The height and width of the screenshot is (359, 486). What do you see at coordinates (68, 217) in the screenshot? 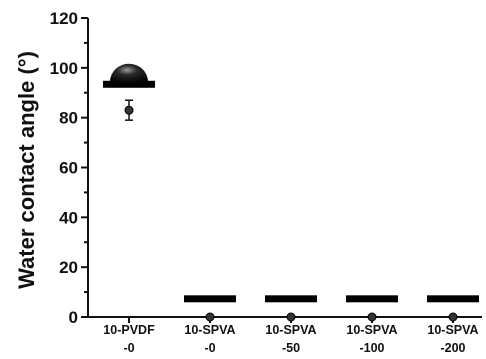
I see `y-tick-label: 40` at bounding box center [68, 217].